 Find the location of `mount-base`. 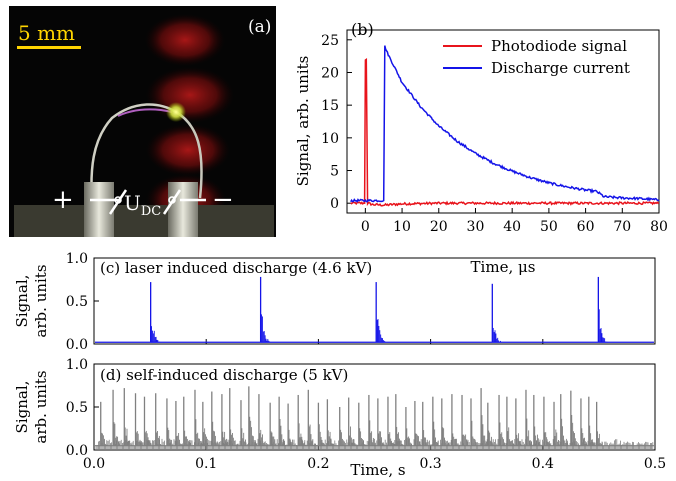

mount-base is located at coordinates (144, 221).